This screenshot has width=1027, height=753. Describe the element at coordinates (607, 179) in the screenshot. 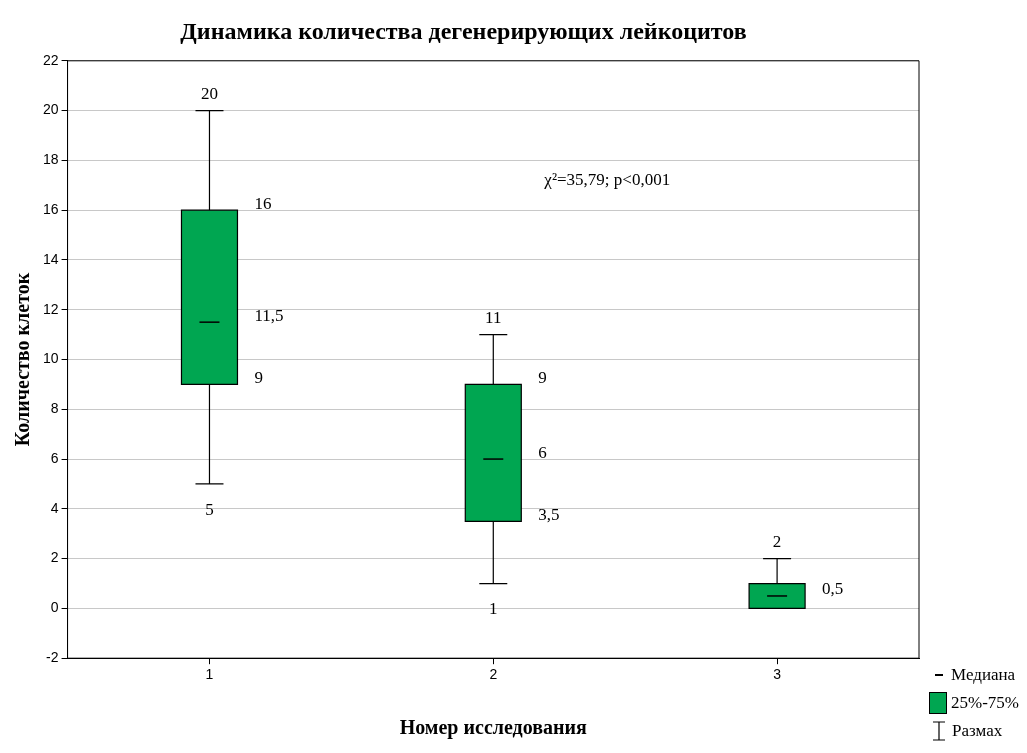

I see `annotation: χ²=35,79; p<0,001` at that location.